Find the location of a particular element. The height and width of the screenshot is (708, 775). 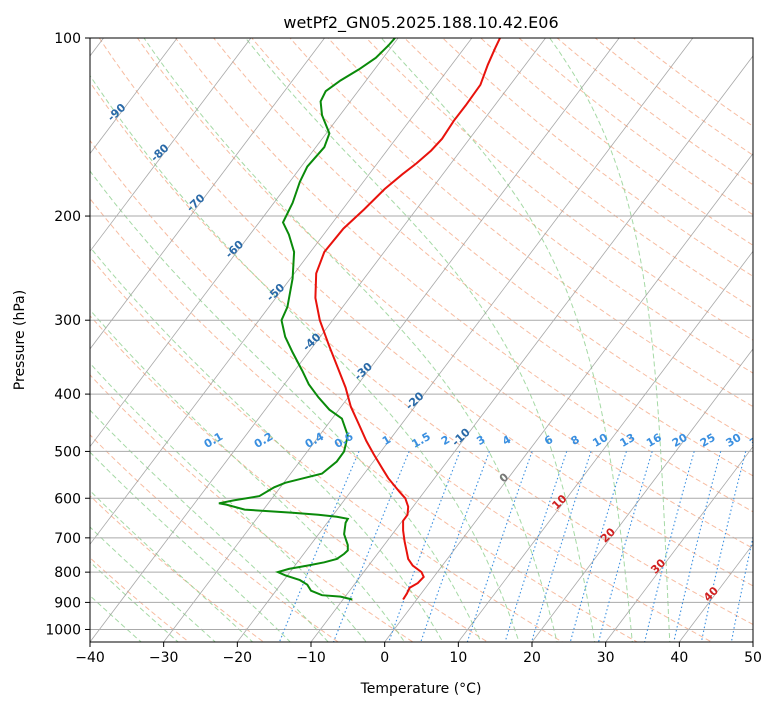

x-tick-label: 50 is located at coordinates (753, 658).